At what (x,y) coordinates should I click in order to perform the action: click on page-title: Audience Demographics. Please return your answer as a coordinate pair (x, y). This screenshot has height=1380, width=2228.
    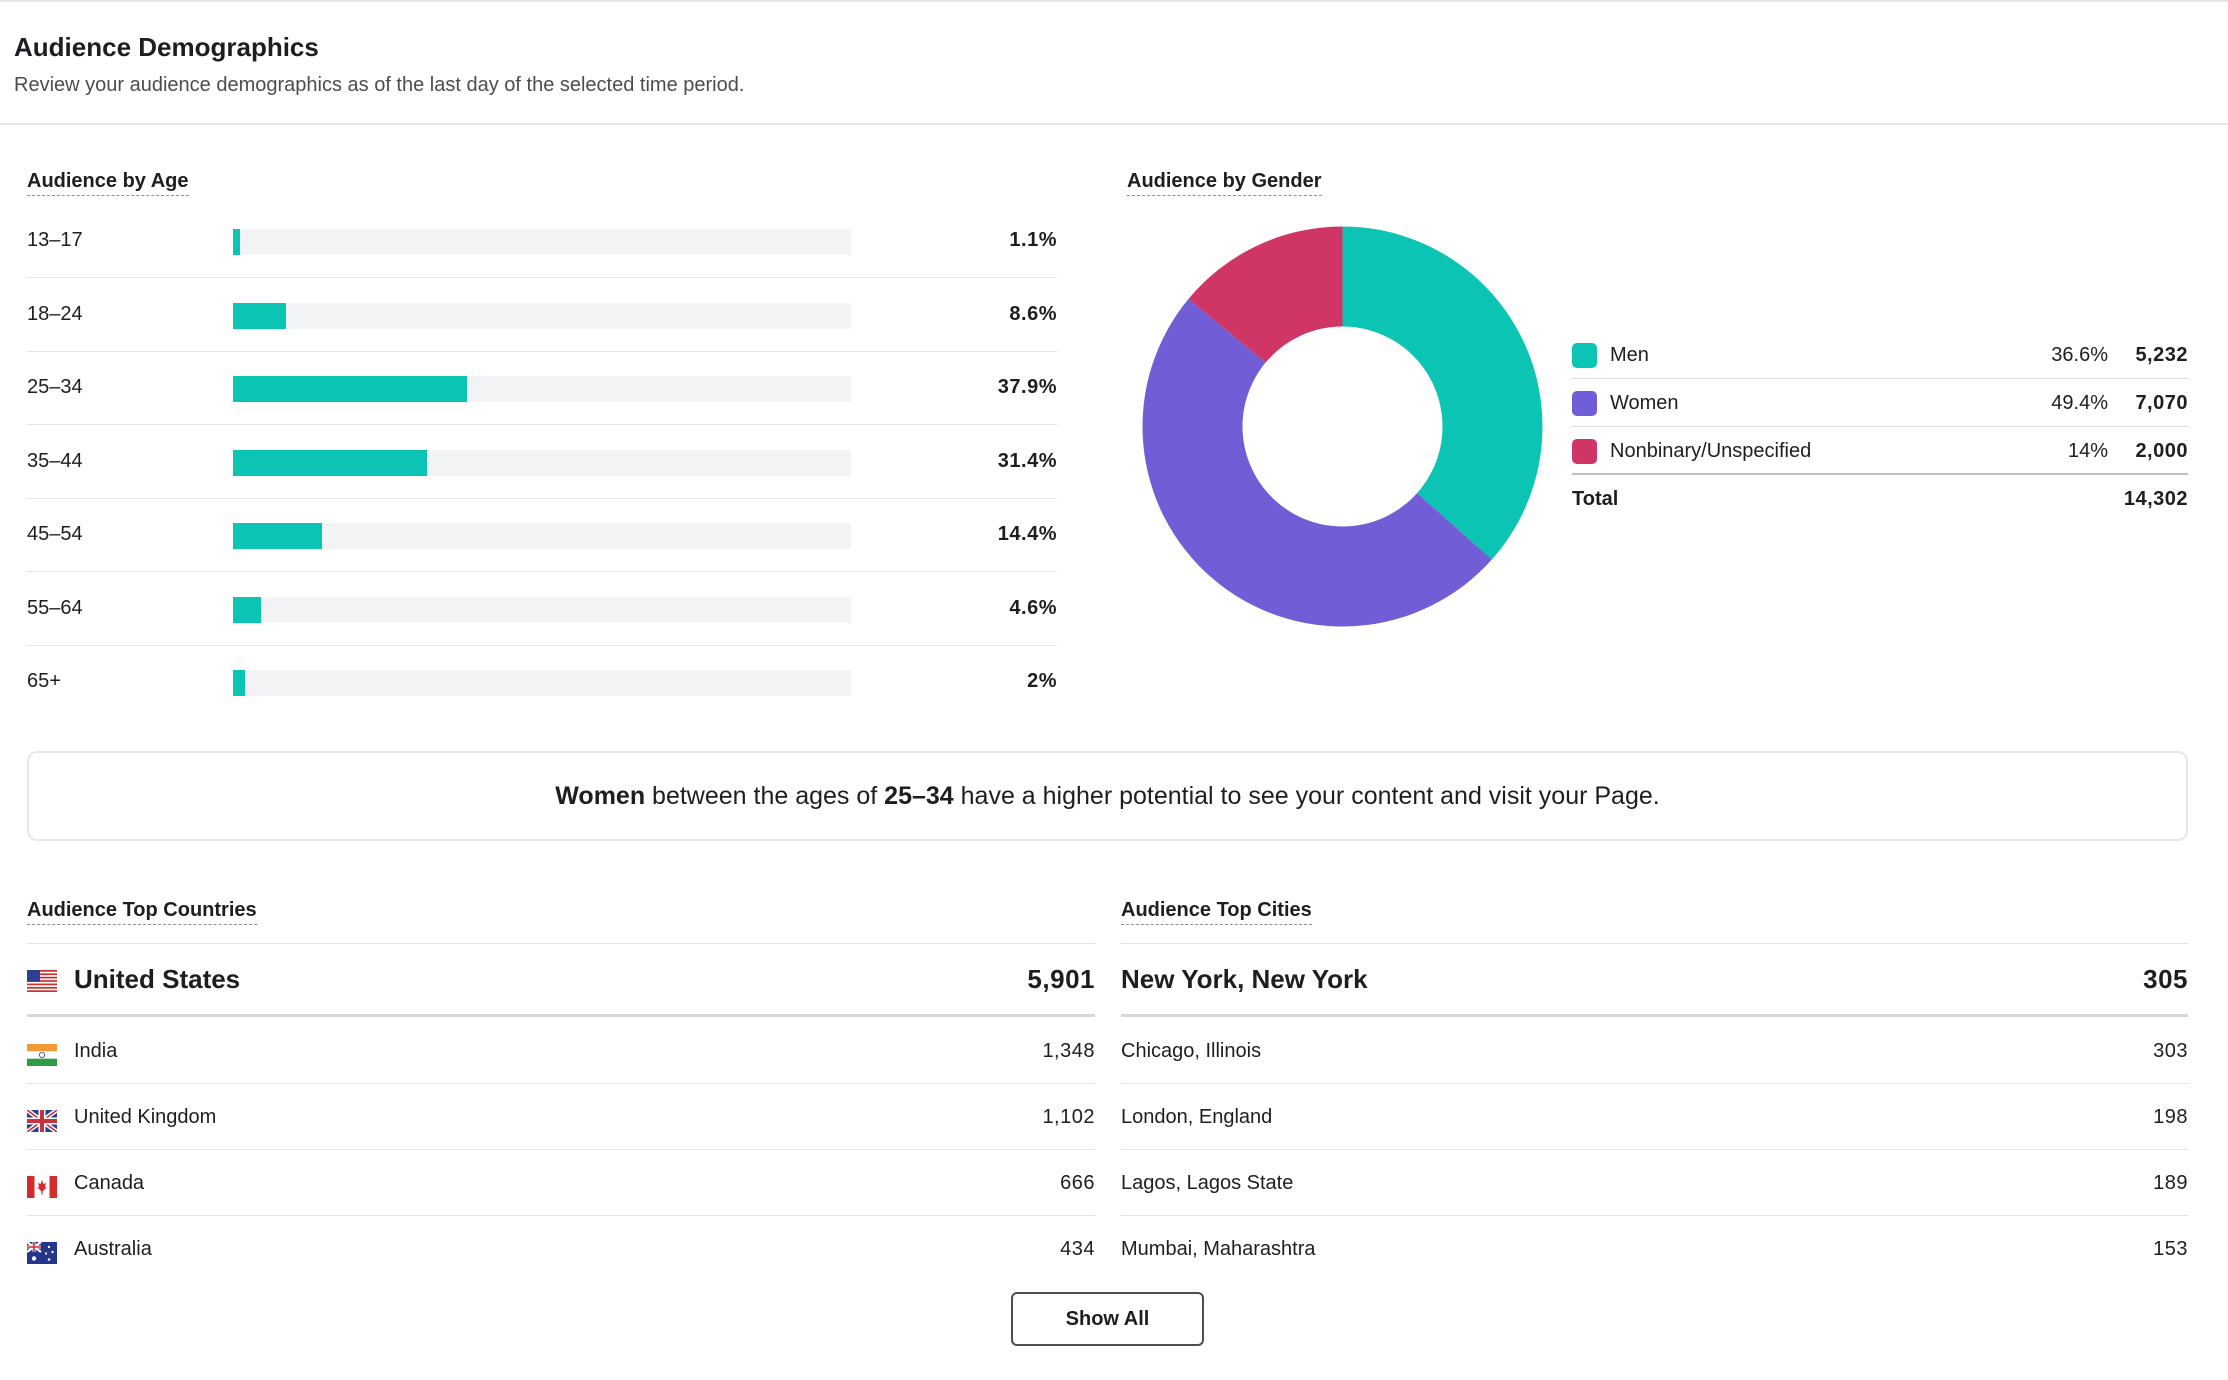
    Looking at the image, I should click on (166, 47).